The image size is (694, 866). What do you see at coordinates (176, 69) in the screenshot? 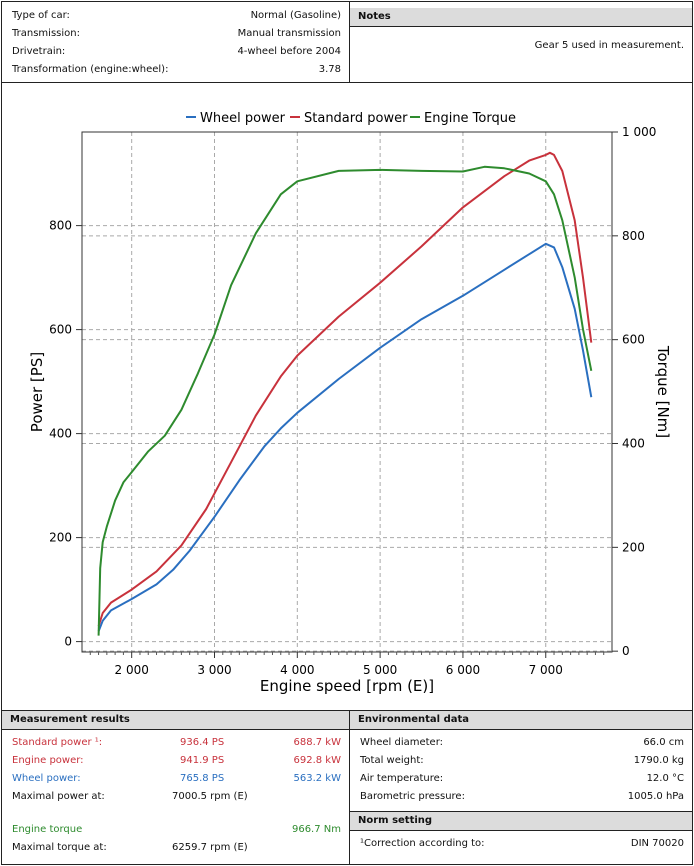
I see `info-row-transformation: Transformation (engine:wheel): 3.78` at bounding box center [176, 69].